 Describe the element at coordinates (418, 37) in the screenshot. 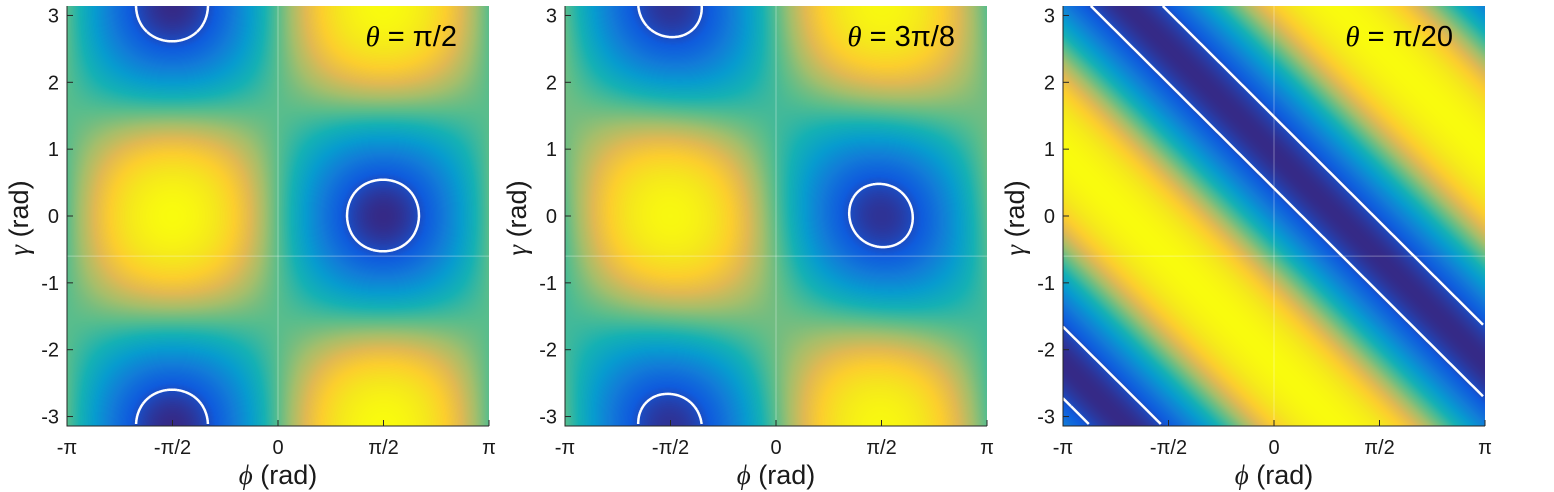

I see `title-value: = π/2` at that location.